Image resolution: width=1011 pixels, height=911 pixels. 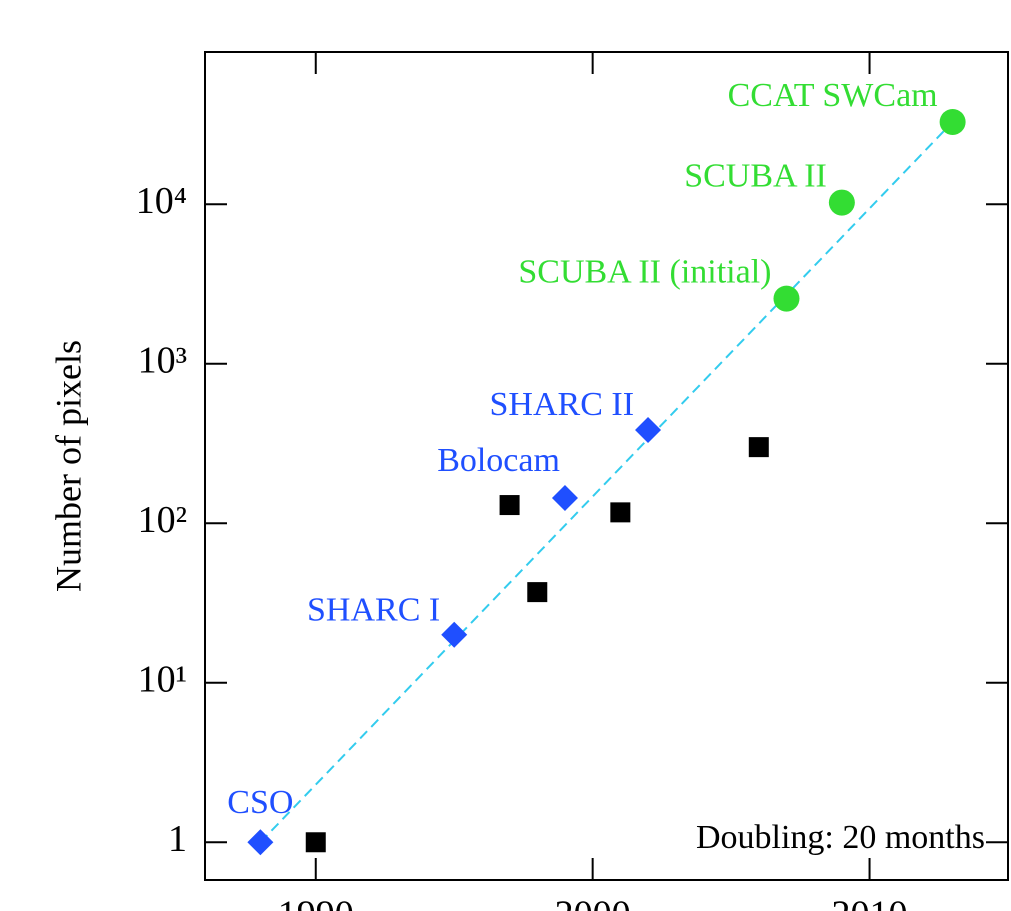 I want to click on point-label: SCUBA II (initial), so click(x=644, y=271).